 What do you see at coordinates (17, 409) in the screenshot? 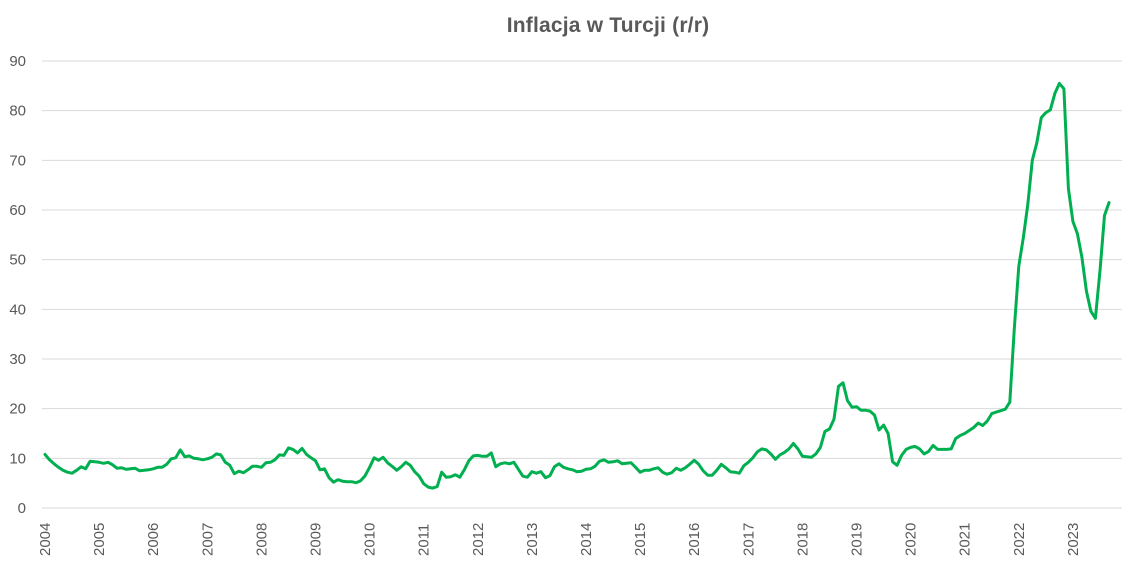
I see `y-tick-label: 20` at bounding box center [17, 409].